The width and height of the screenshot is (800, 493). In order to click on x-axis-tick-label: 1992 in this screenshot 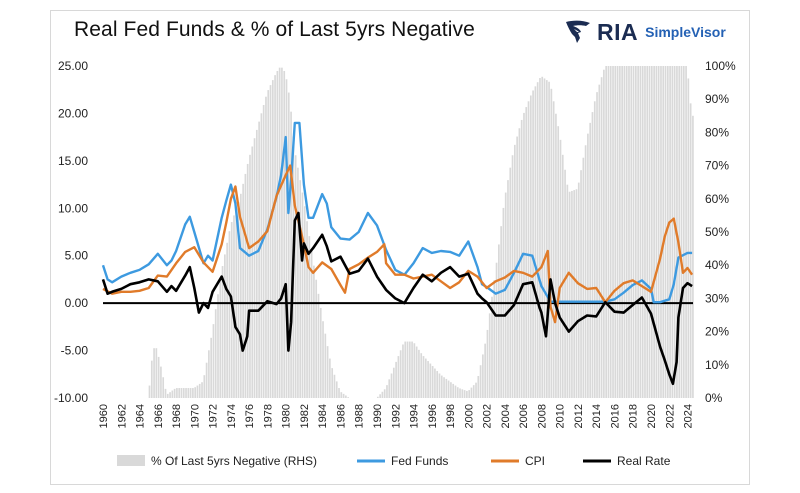, I will do `click(396, 416)`.